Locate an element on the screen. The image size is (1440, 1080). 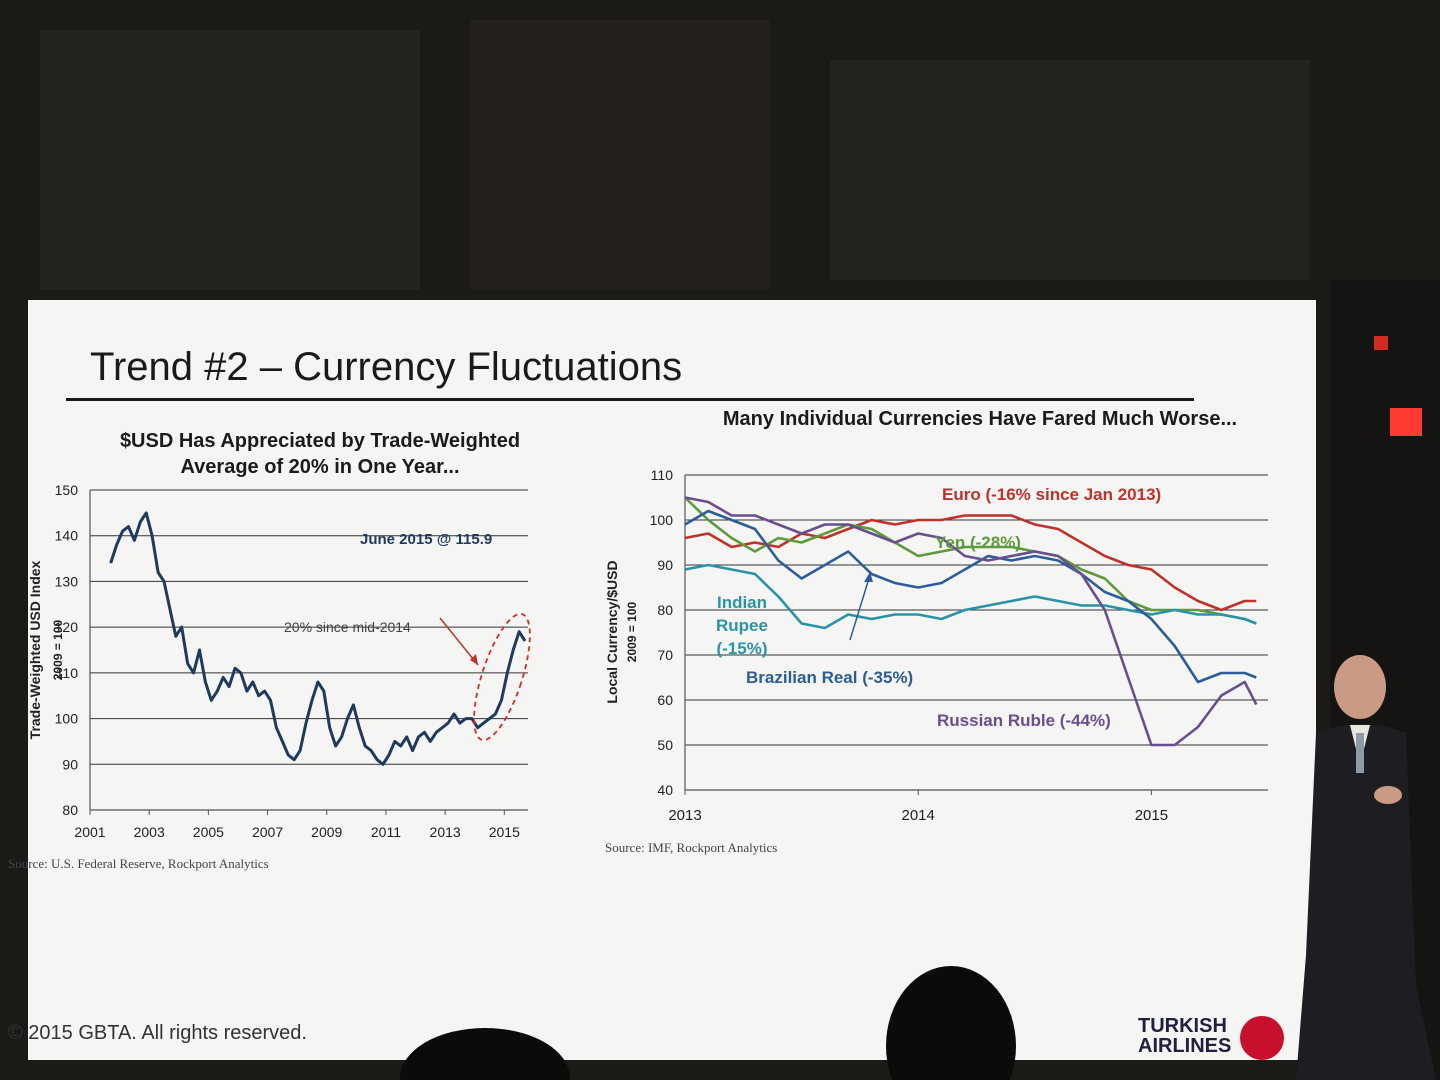
right-series-group is located at coordinates (971, 621).